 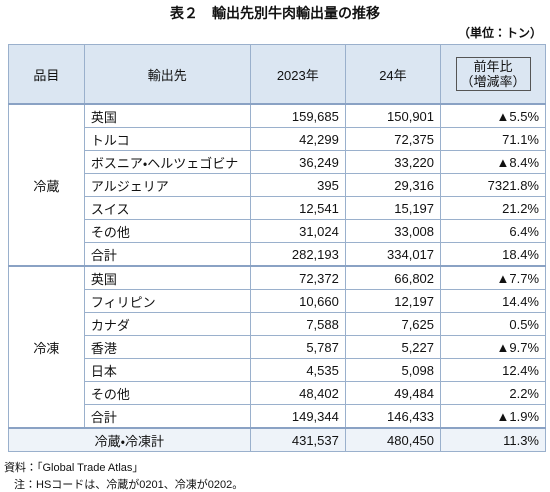 What do you see at coordinates (275, 13) in the screenshot?
I see `title: 表２ 輸出先別牛肉輸出量の推移` at bounding box center [275, 13].